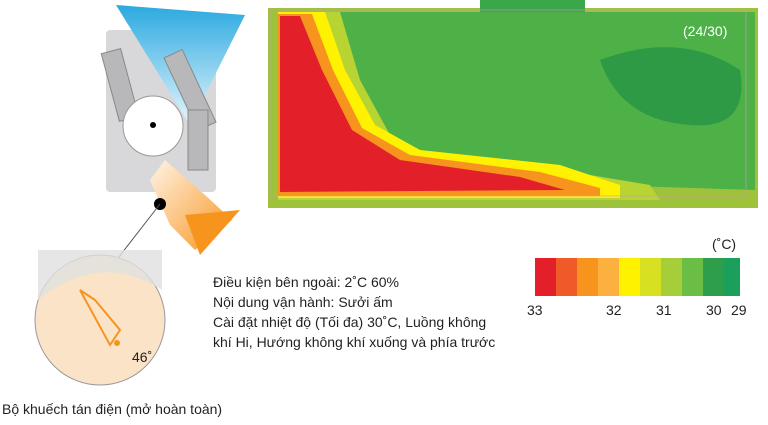  Describe the element at coordinates (172, 134) in the screenshot. I see `ac-unit` at that location.